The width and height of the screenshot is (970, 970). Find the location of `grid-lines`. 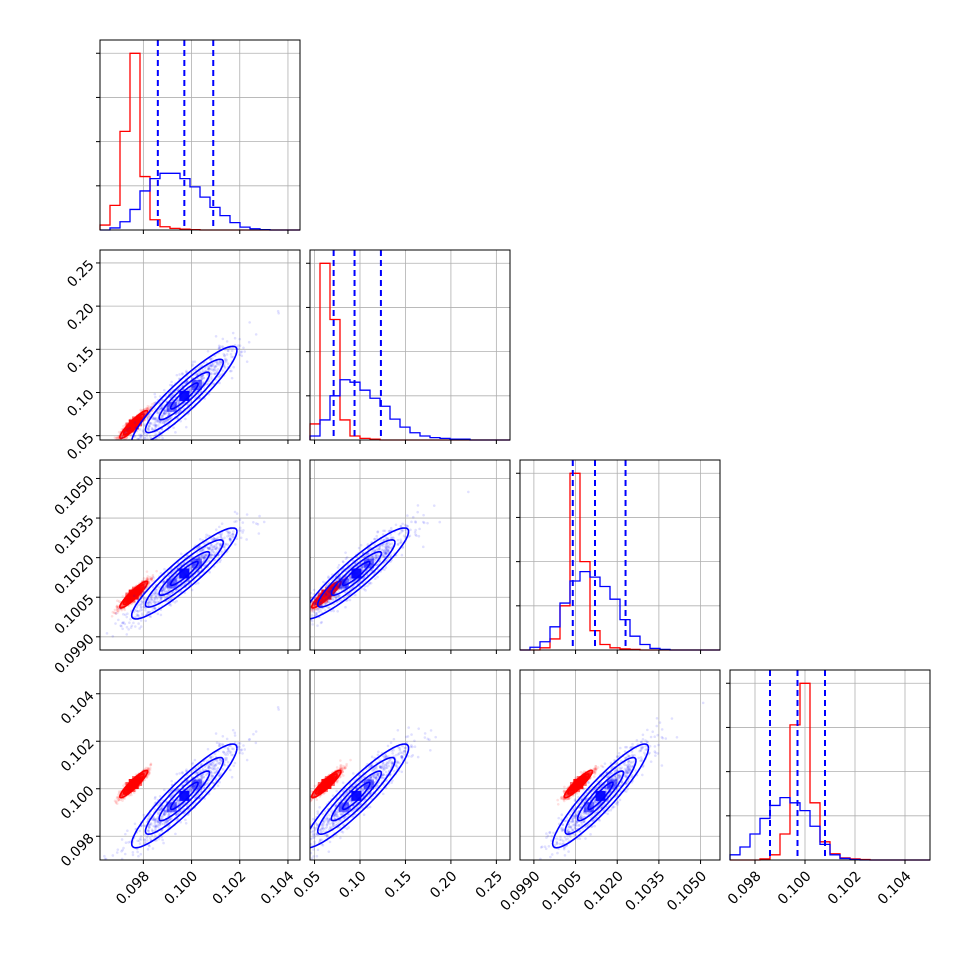

grid-lines is located at coordinates (410, 555).